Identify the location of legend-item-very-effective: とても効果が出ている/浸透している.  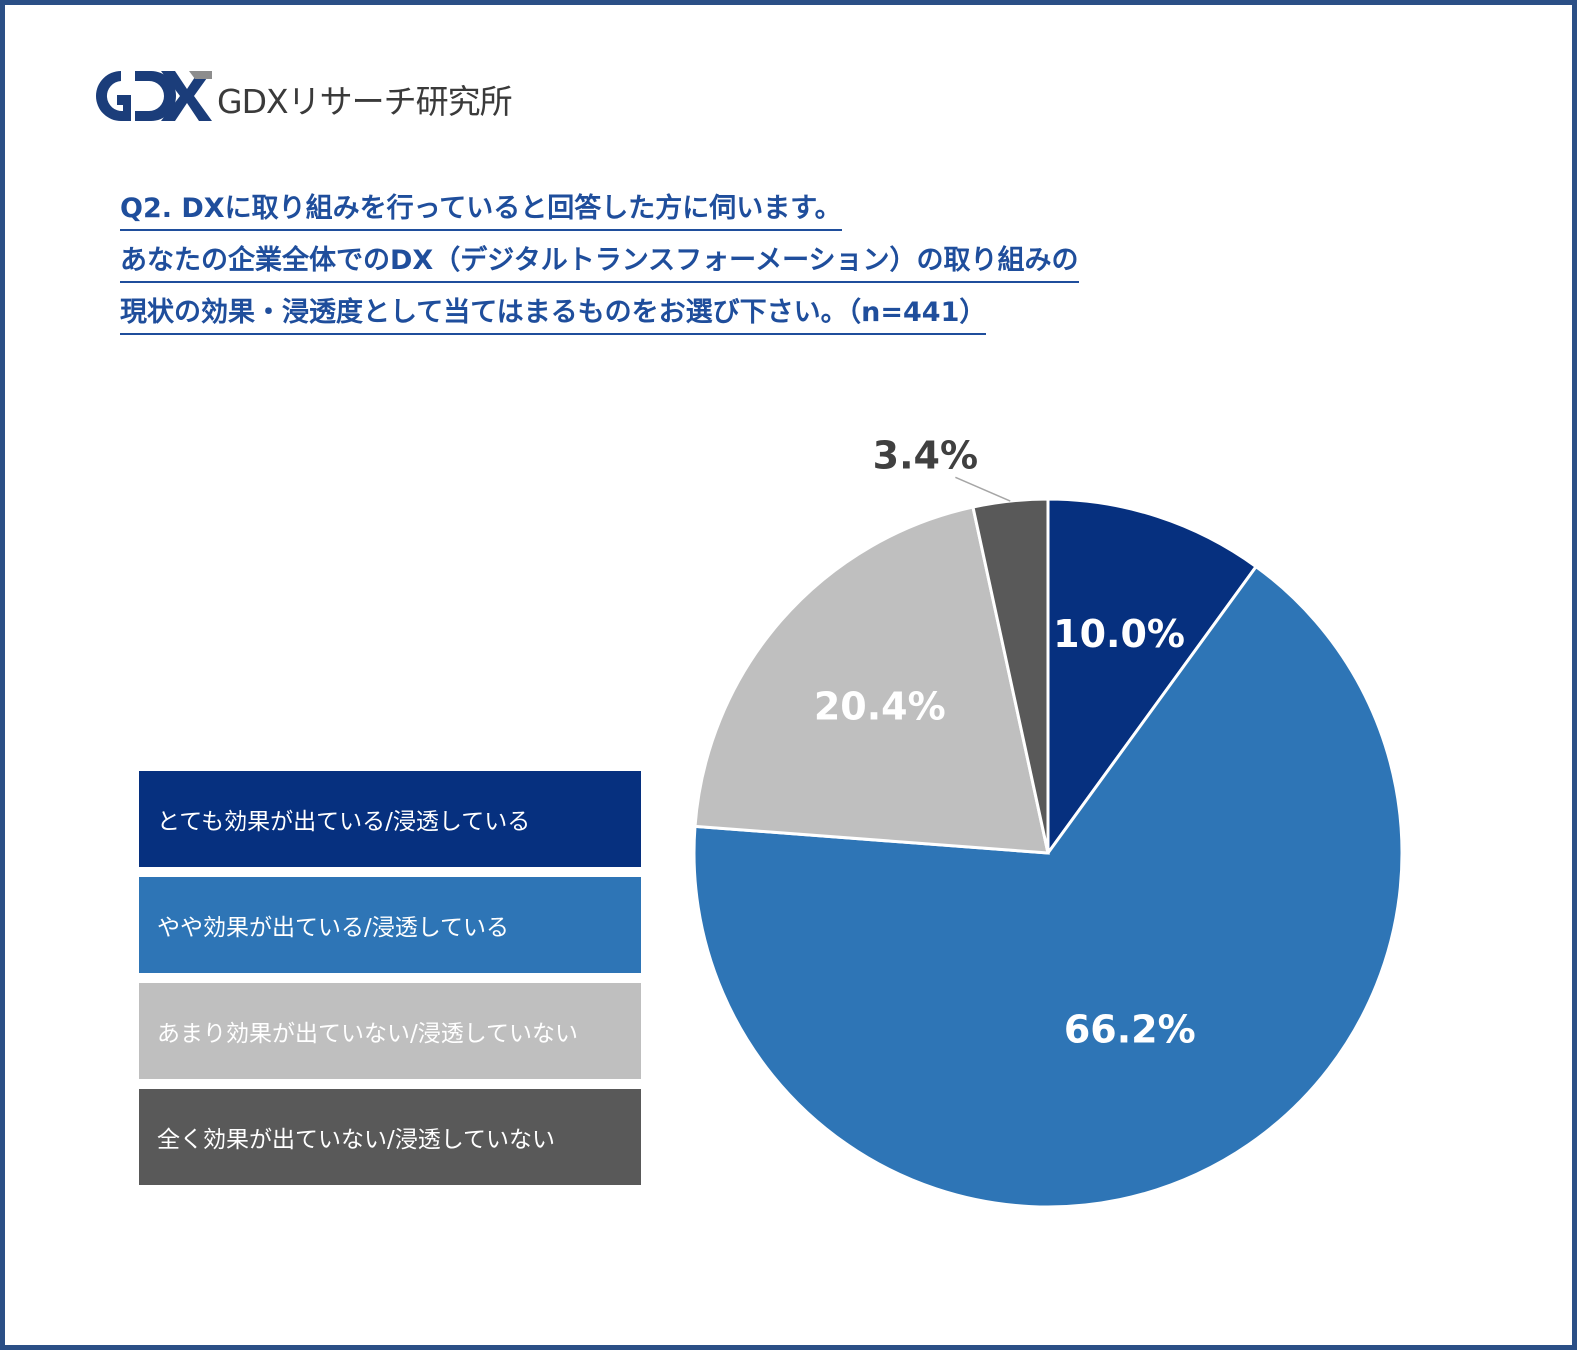
(390, 819).